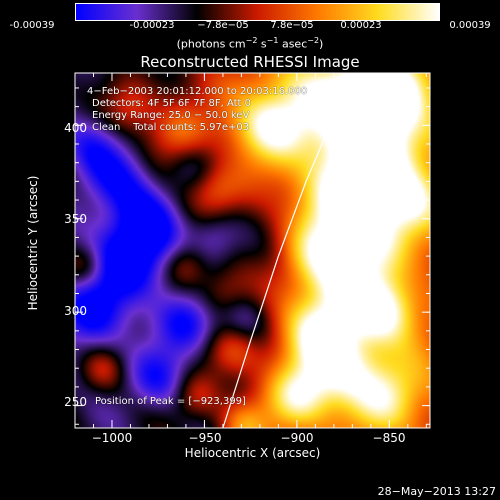  Describe the element at coordinates (32, 25) in the screenshot. I see `colorbar-tick-0: -0.00039` at that location.